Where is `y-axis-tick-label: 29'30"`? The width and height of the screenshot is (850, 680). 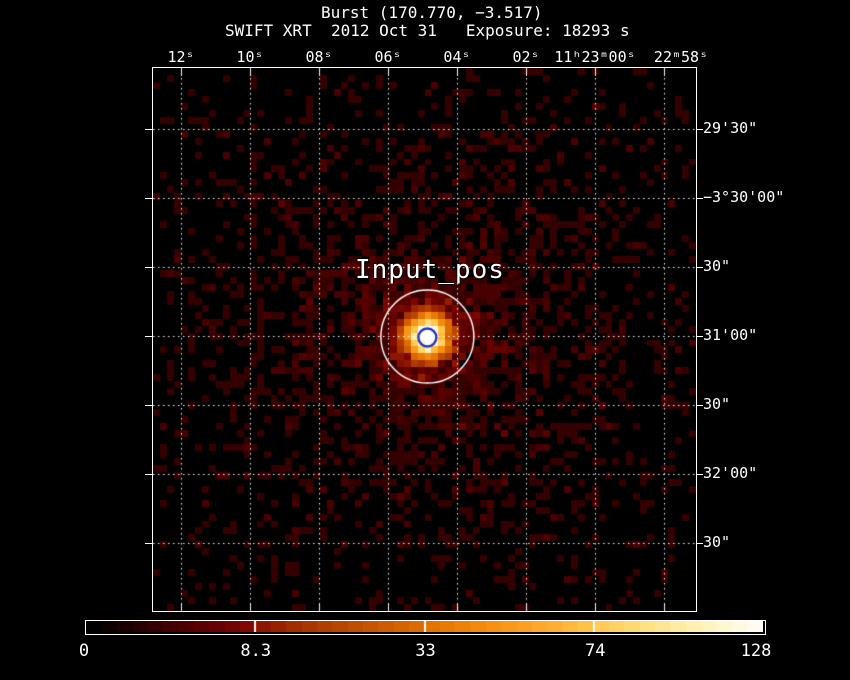
y-axis-tick-label: 29'30" is located at coordinates (730, 127).